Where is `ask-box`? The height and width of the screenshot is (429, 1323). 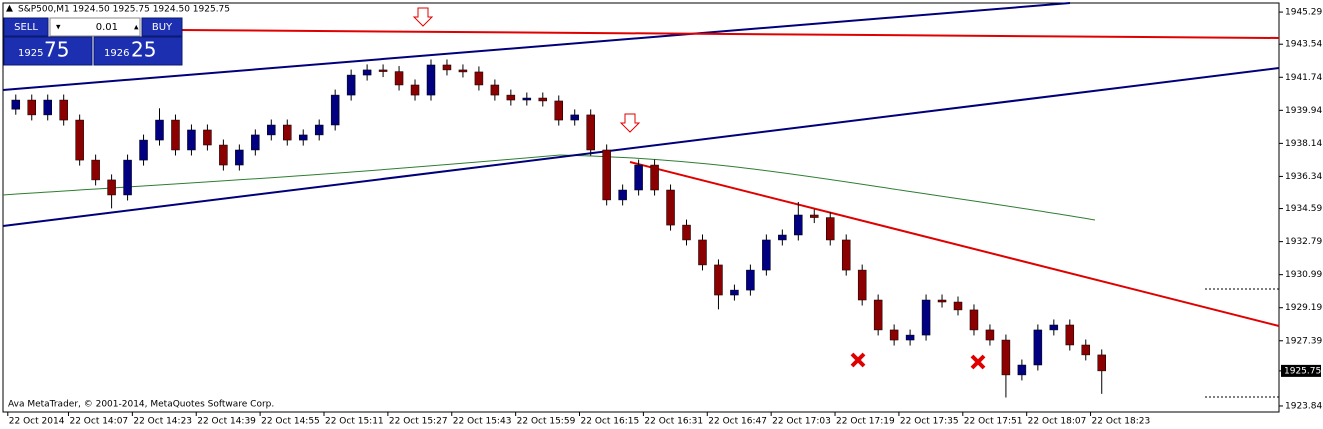 ask-box is located at coordinates (138, 51).